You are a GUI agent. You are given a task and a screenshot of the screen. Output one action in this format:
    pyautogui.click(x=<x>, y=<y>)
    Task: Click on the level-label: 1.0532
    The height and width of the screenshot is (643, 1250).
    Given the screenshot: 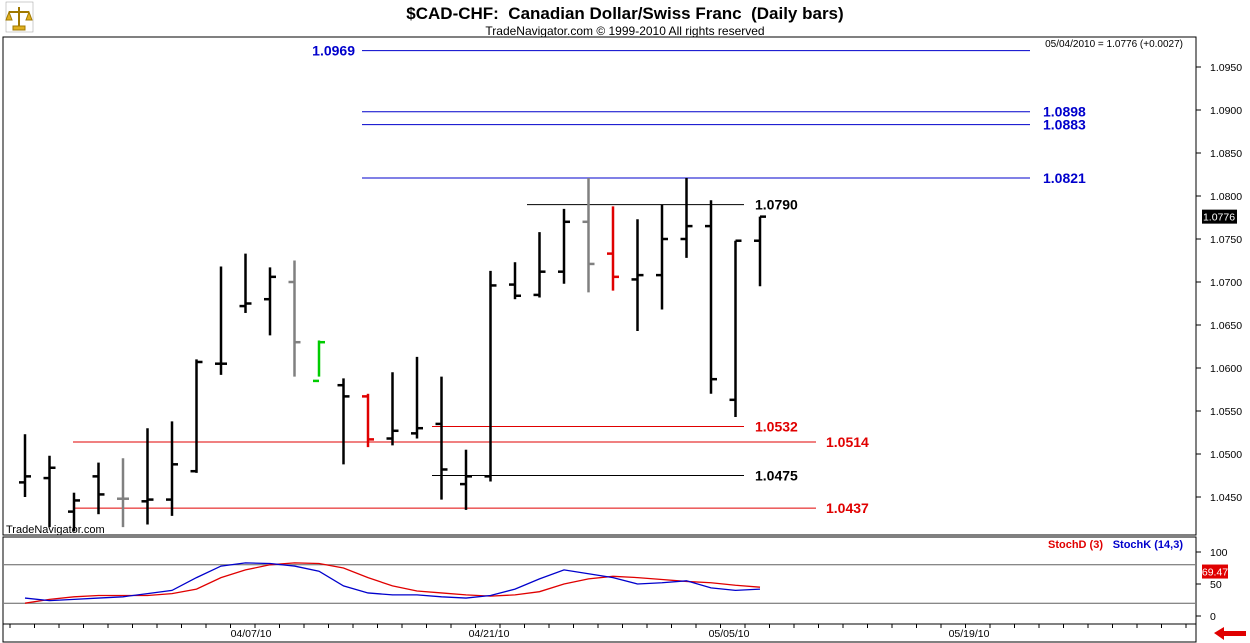 What is the action you would take?
    pyautogui.click(x=776, y=426)
    